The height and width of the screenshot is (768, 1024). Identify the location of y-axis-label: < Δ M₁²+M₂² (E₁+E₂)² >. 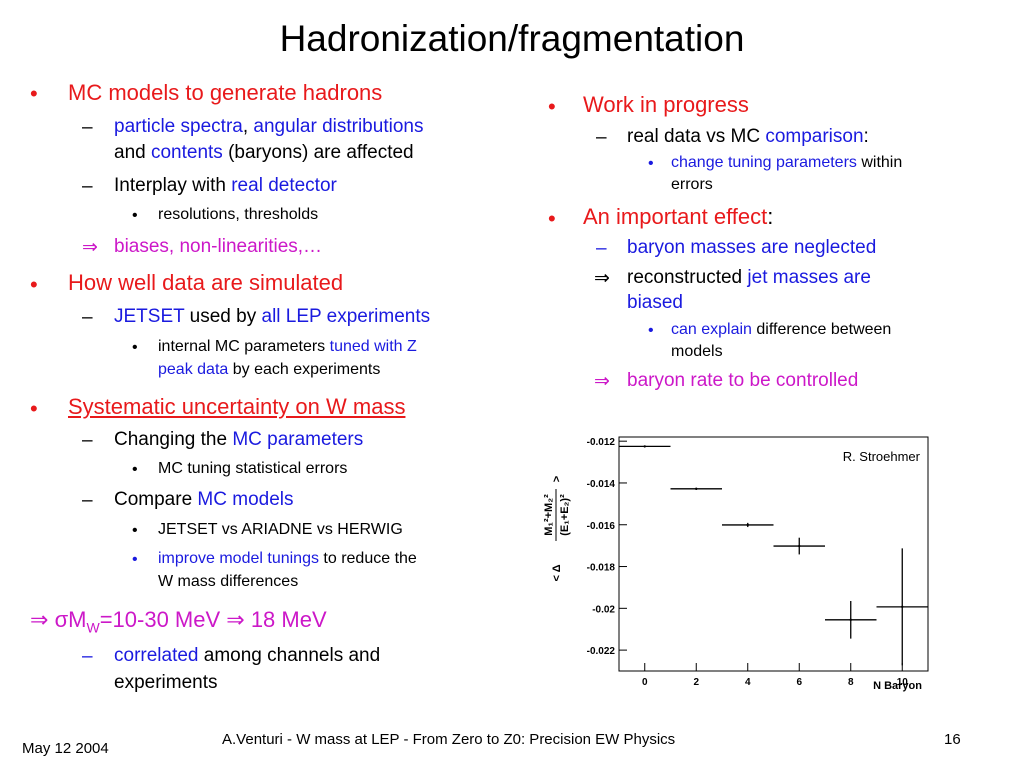
(557, 529).